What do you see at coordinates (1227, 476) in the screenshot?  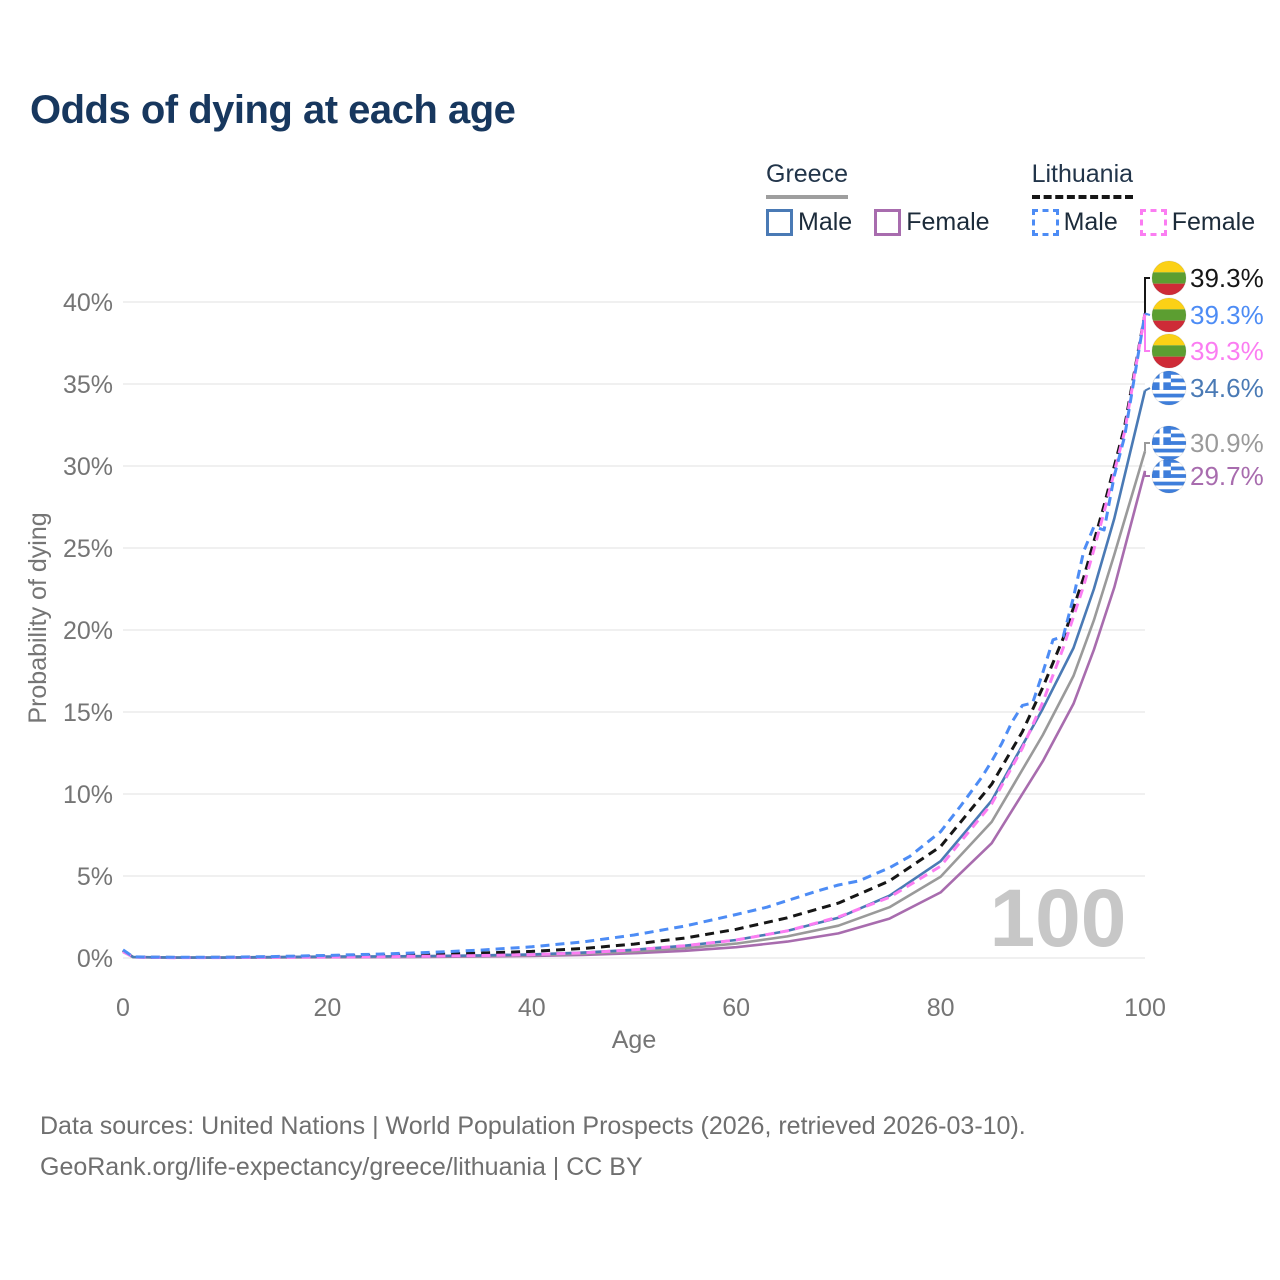 I see `greece-female-end-value: 29.7%` at bounding box center [1227, 476].